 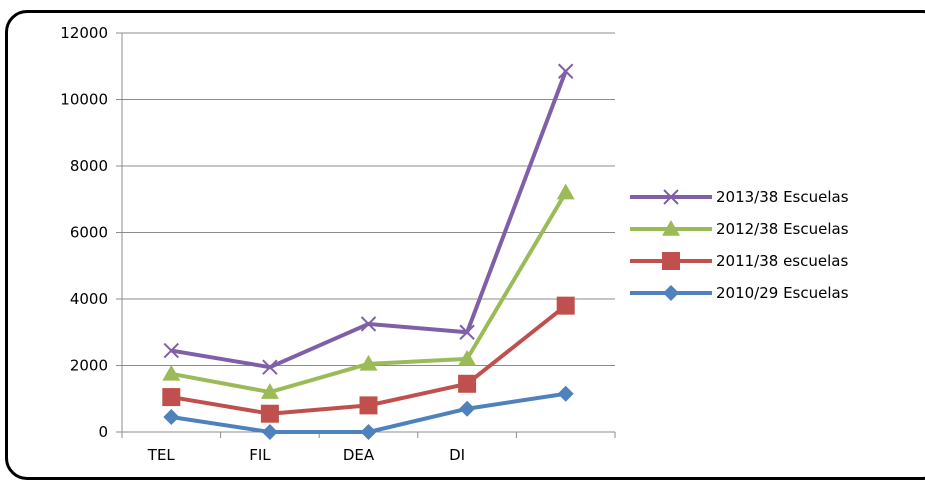 What do you see at coordinates (457, 455) in the screenshot?
I see `x-tick-label: DI` at bounding box center [457, 455].